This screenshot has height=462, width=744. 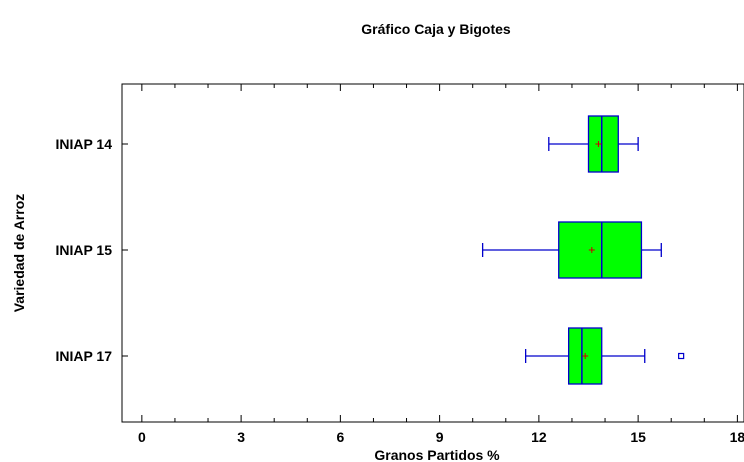 What do you see at coordinates (19, 253) in the screenshot?
I see `y-axis-label: Variedad de Arroz` at bounding box center [19, 253].